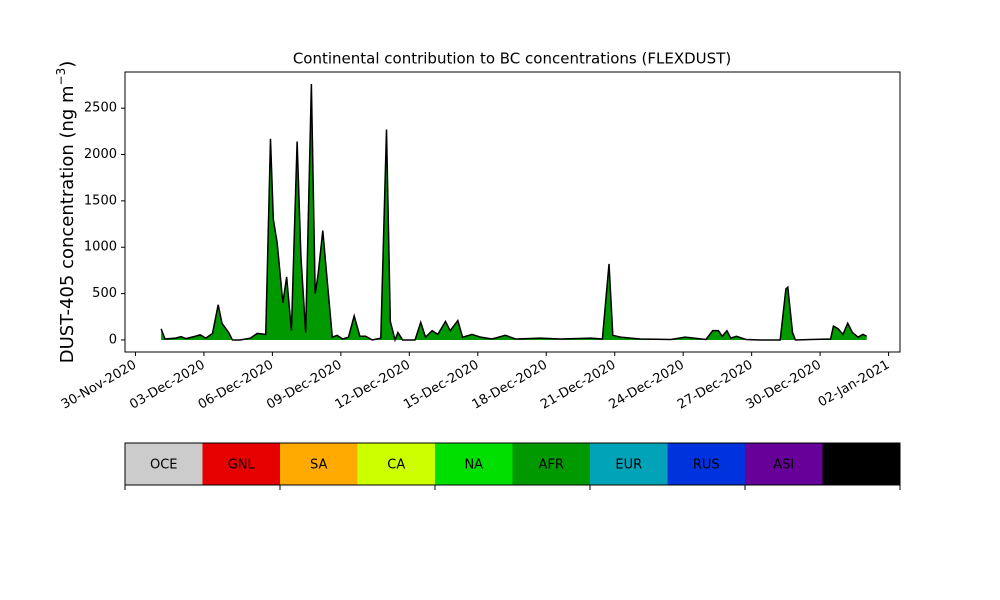  I want to click on colorbar-label: AFR, so click(551, 465).